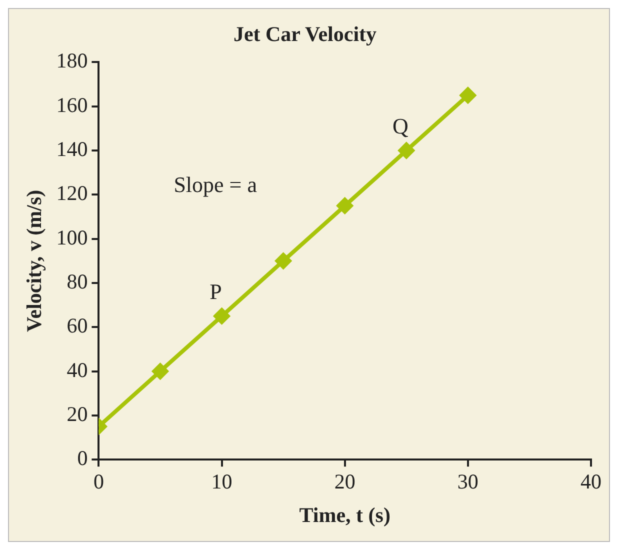 The height and width of the screenshot is (550, 619). I want to click on x-tick-label: 40, so click(591, 482).